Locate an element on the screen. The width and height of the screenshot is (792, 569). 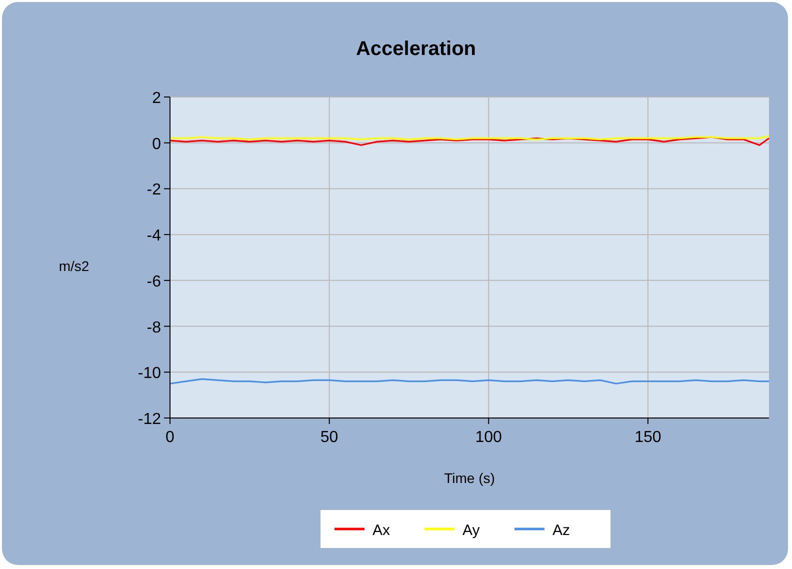
y-tick-label: -6 is located at coordinates (154, 281).